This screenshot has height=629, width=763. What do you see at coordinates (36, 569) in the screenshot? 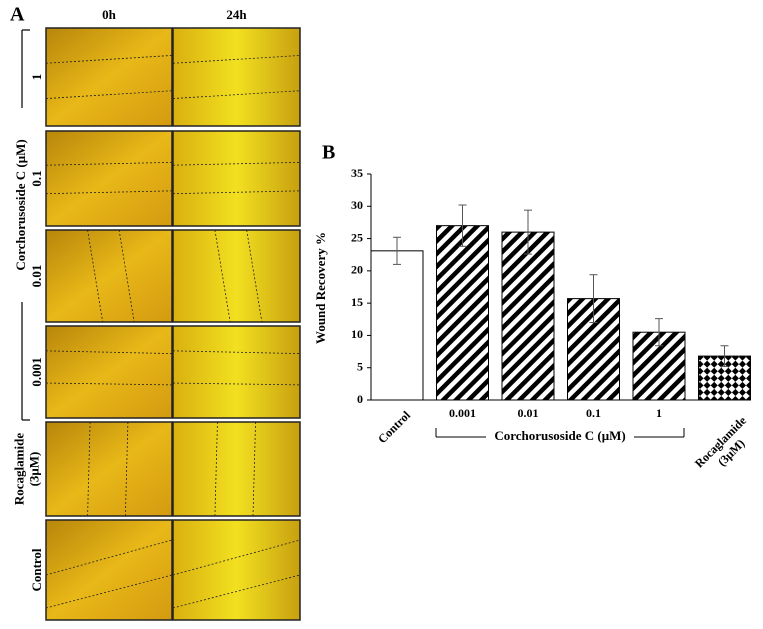
I see `row-label: Control` at bounding box center [36, 569].